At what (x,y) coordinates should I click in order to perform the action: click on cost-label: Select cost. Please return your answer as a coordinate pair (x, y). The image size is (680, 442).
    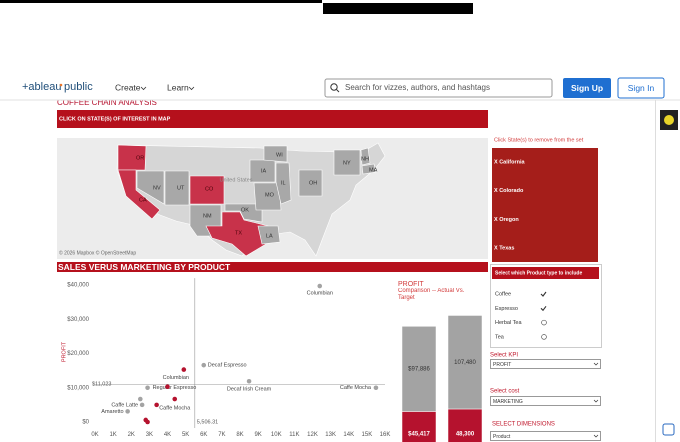
    Looking at the image, I should click on (505, 392).